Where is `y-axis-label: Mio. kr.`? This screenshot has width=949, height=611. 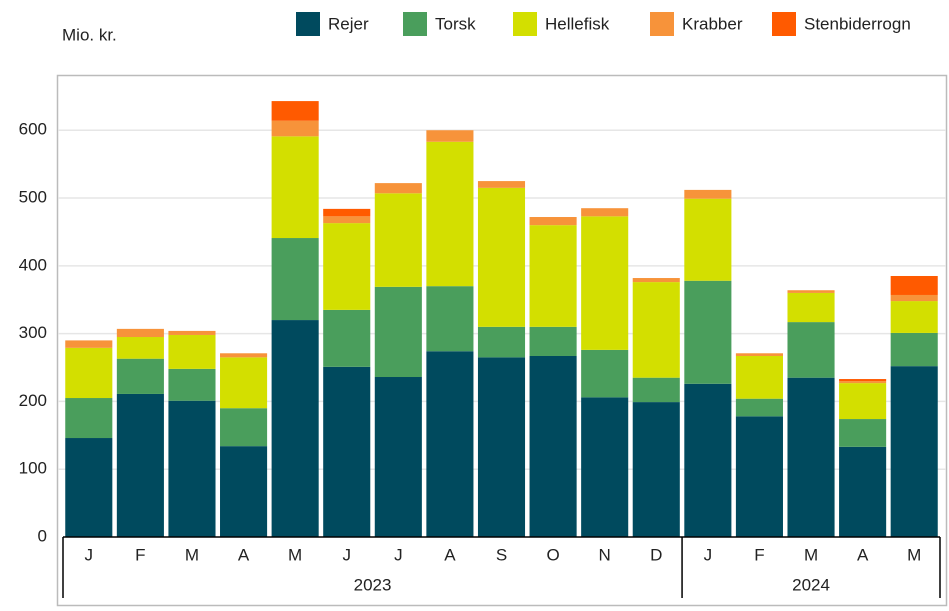
y-axis-label: Mio. kr. is located at coordinates (89, 34).